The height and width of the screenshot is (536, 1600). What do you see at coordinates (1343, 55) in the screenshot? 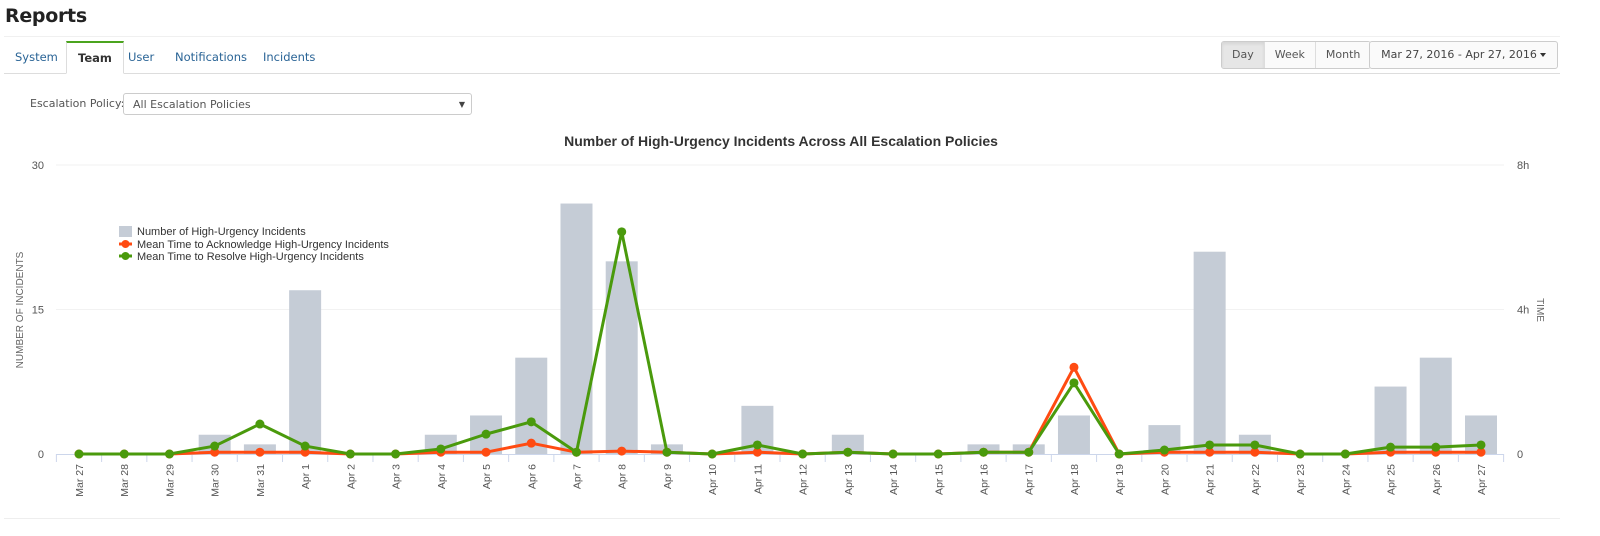
I see `month-button: Month` at bounding box center [1343, 55].